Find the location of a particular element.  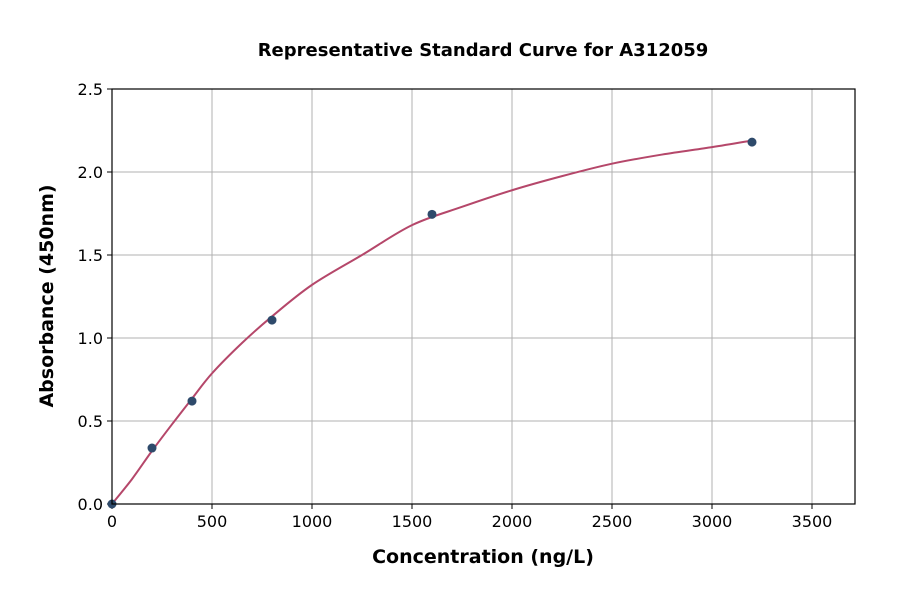

x-tick-label: 1500 is located at coordinates (412, 521).